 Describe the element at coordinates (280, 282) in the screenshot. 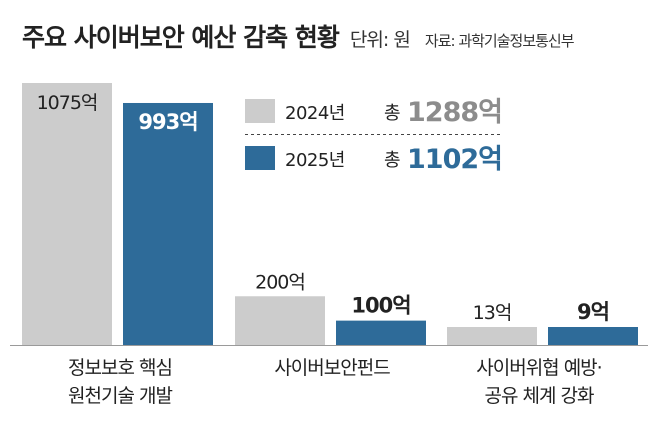

I see `data-label-2024-1: 200억` at that location.